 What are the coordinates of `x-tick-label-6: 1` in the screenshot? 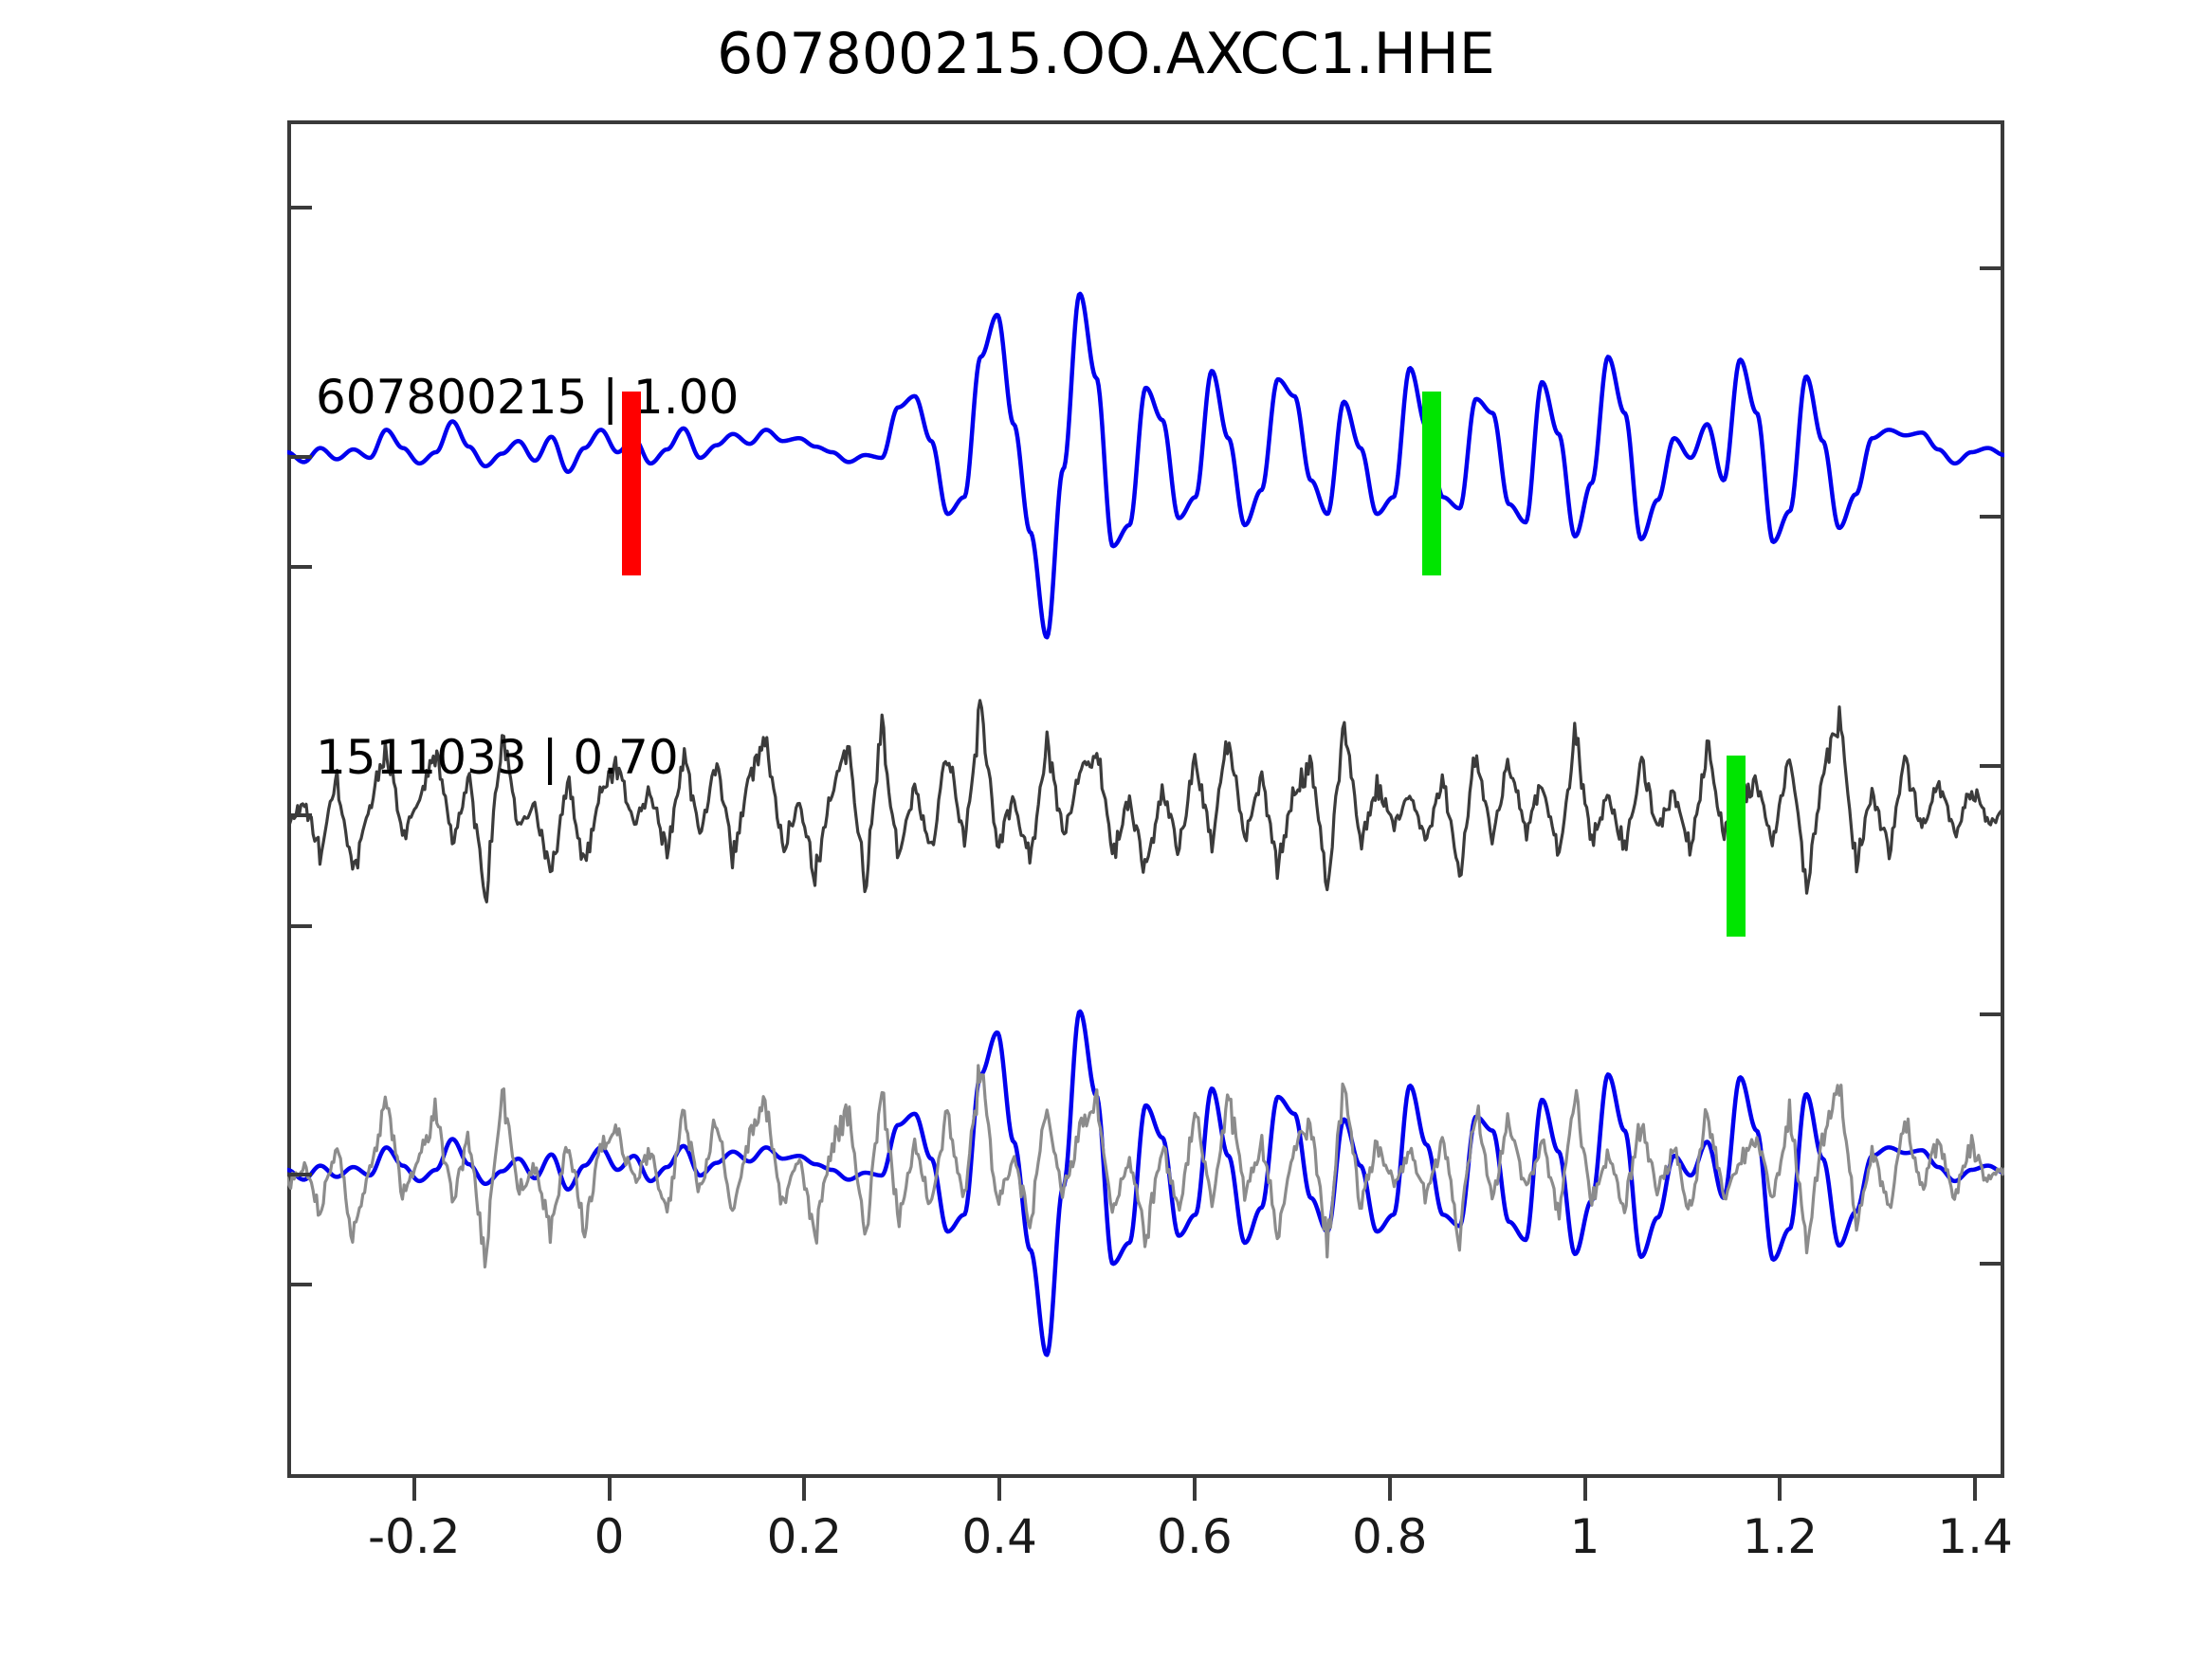 It's located at (1584, 1536).